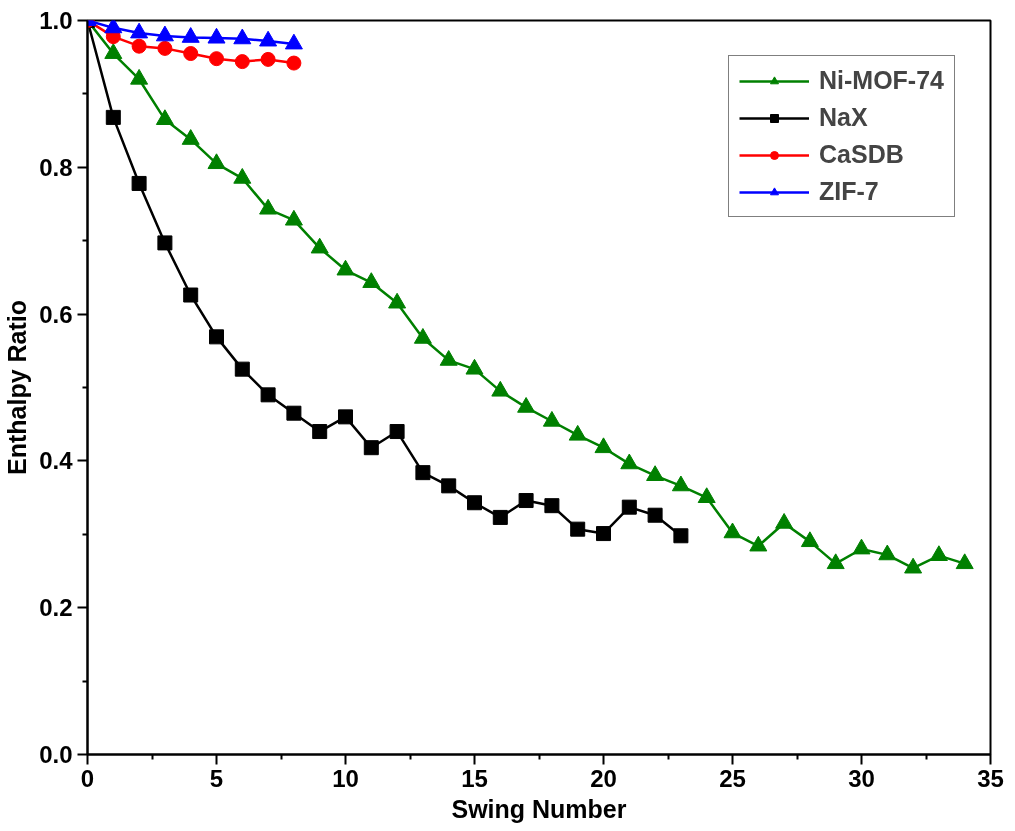 Image resolution: width=1015 pixels, height=831 pixels. Describe the element at coordinates (603, 778) in the screenshot. I see `x-tick-label: 20` at that location.